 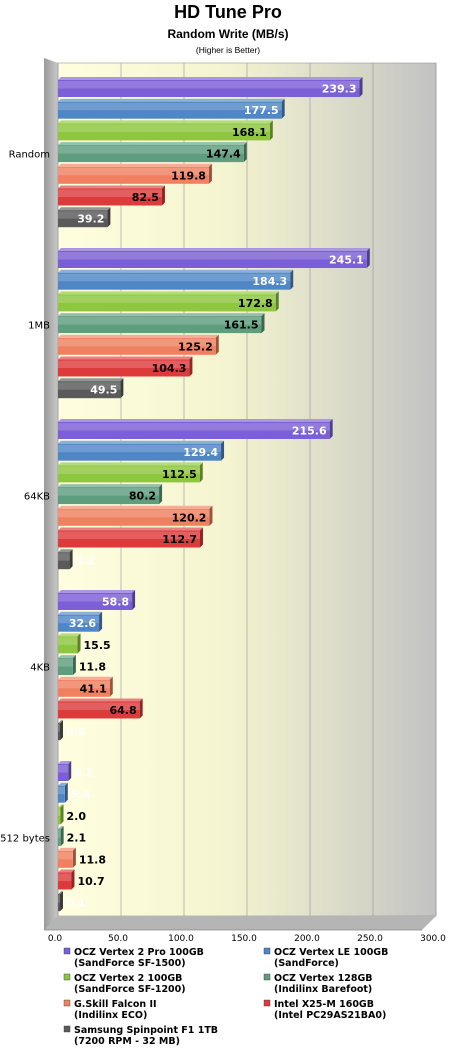 I want to click on bar: 9.2, so click(x=77, y=559).